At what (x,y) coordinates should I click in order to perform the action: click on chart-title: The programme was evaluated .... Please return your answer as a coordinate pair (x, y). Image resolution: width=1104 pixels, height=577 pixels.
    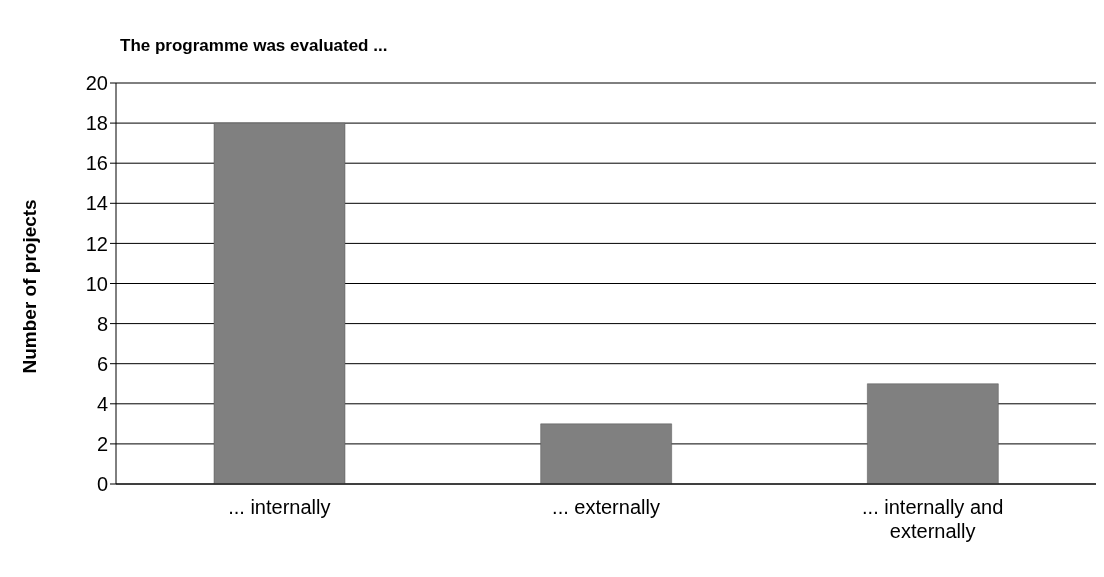
    Looking at the image, I should click on (254, 46).